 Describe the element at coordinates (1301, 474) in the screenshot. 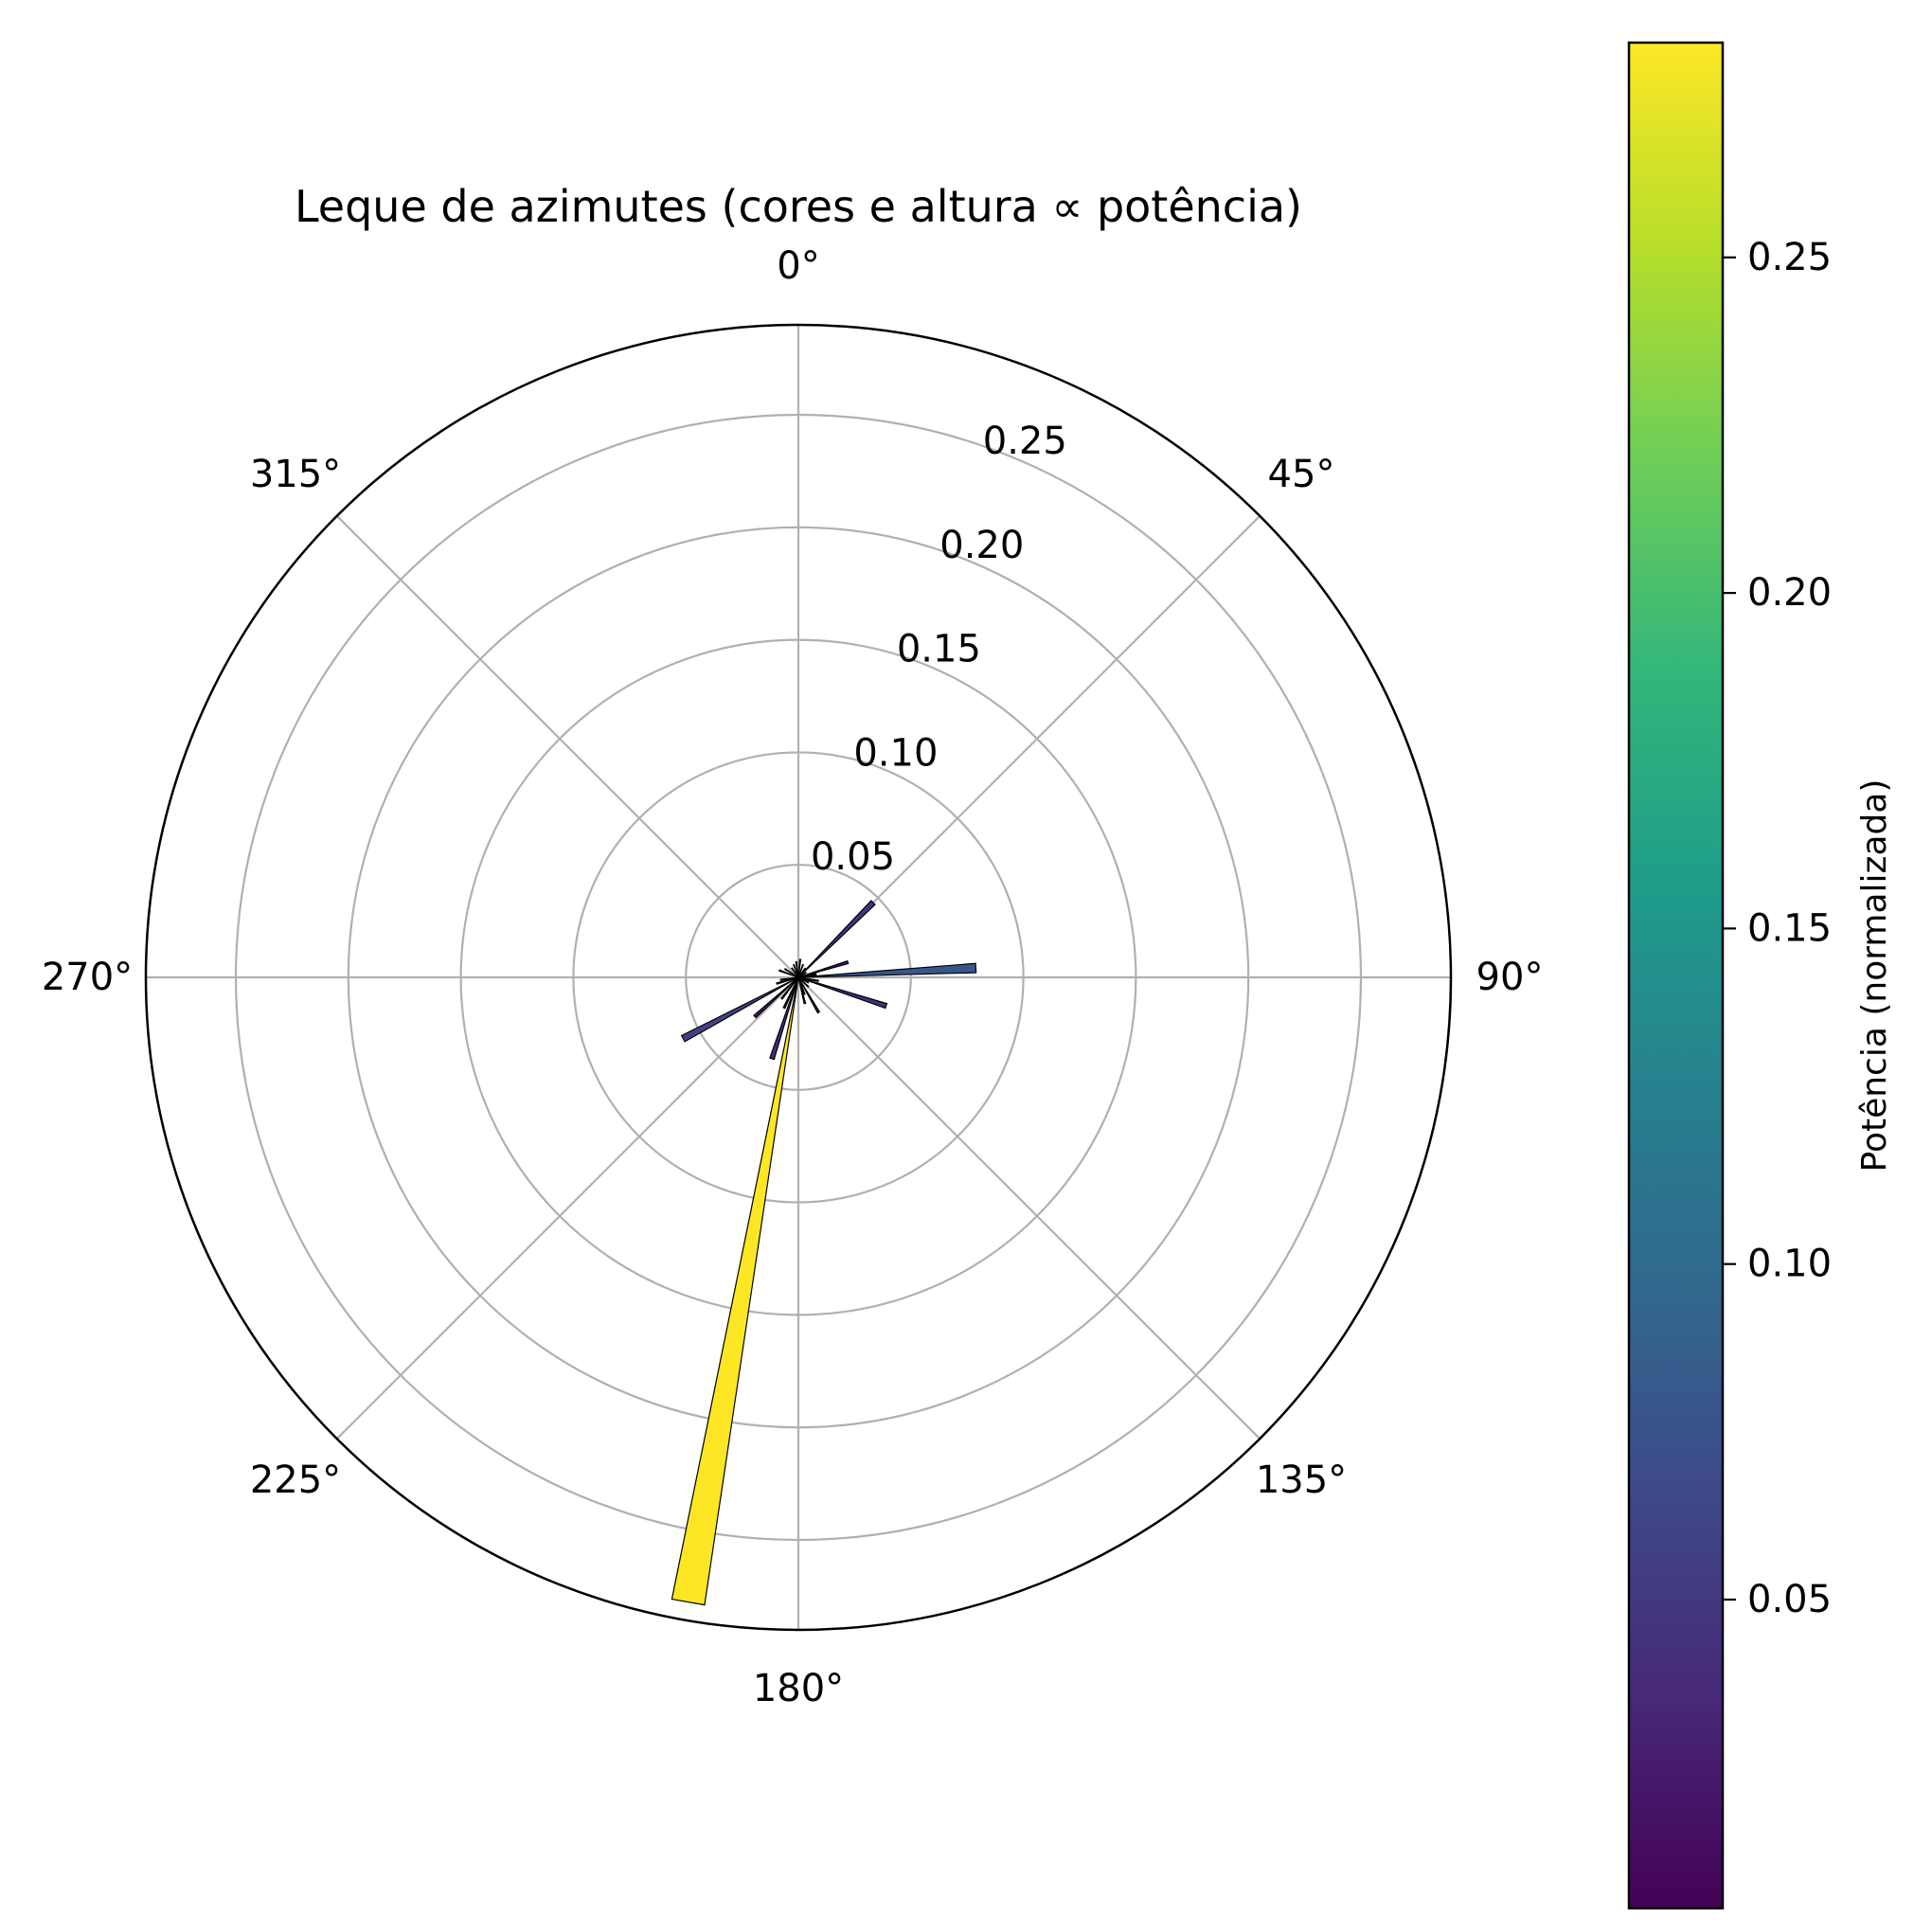

I see `angle-tick-label: 45°` at that location.